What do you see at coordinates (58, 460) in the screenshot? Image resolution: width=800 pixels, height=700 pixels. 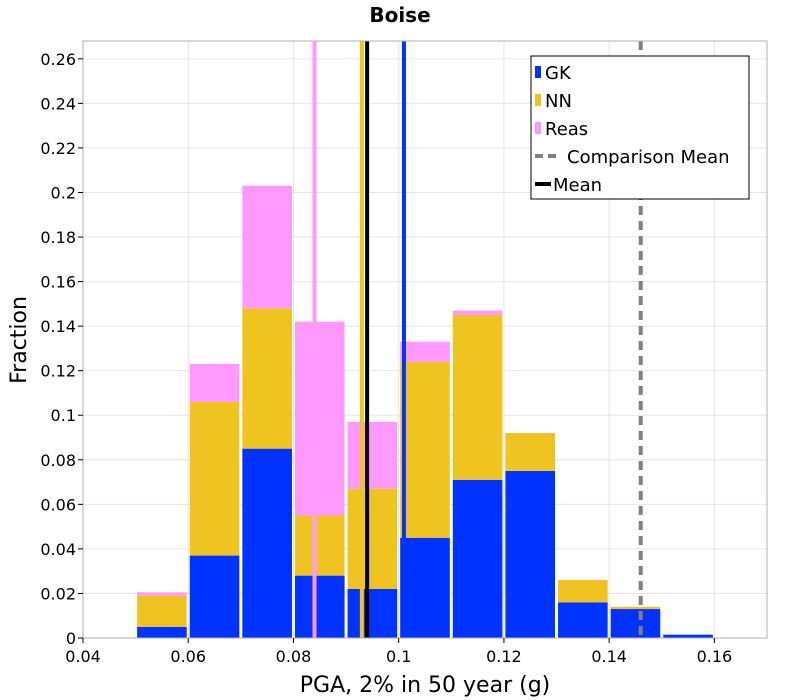 I see `y-tick-label: 0.08` at bounding box center [58, 460].